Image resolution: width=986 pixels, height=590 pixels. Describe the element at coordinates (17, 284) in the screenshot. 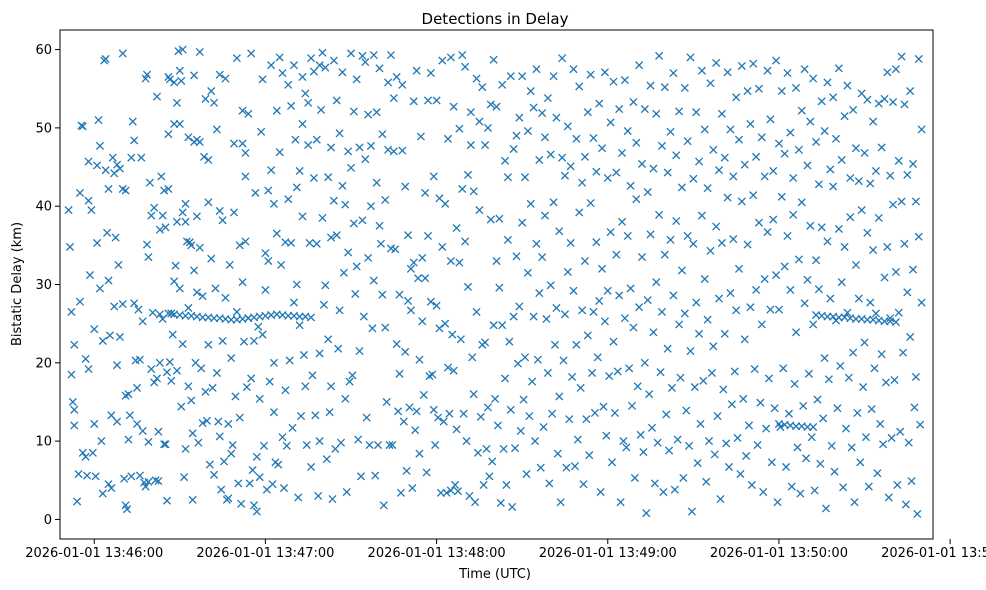

I see `y-axis-label: Bistatic Delay (km)` at that location.